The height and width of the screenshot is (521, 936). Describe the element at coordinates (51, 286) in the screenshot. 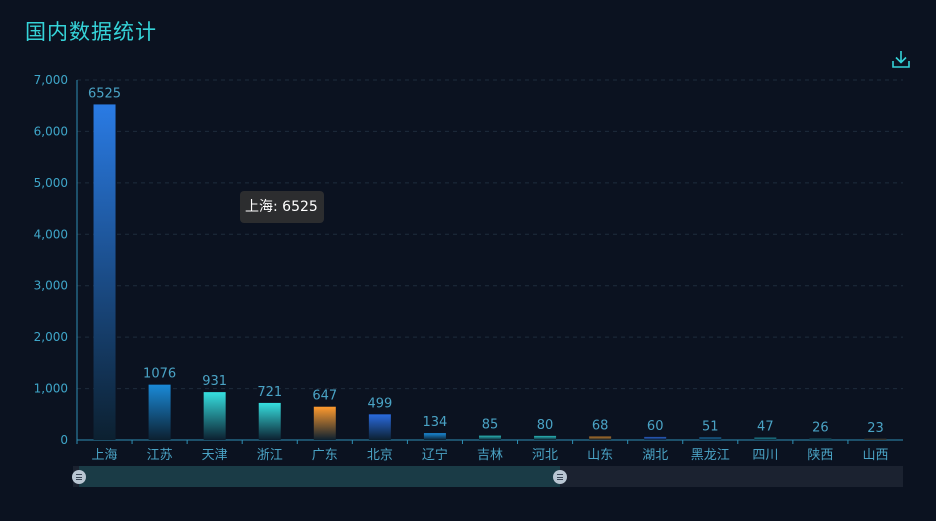

I see `y-tick-label: 3,000` at that location.